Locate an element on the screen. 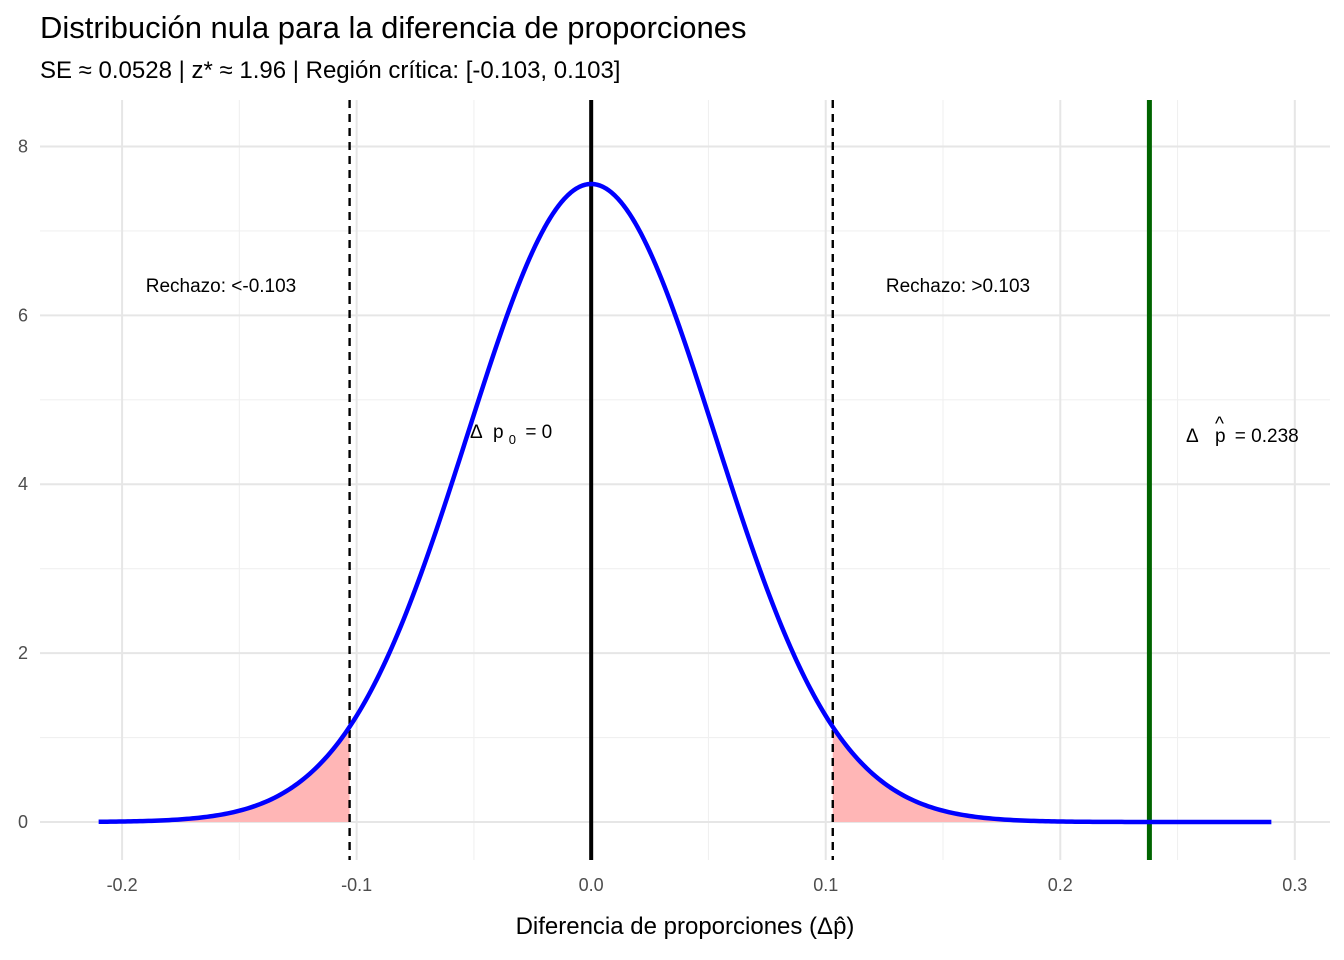 The image size is (1344, 960). x-axis-title: Diferencia de proporciones (Δp̂) is located at coordinates (685, 926).